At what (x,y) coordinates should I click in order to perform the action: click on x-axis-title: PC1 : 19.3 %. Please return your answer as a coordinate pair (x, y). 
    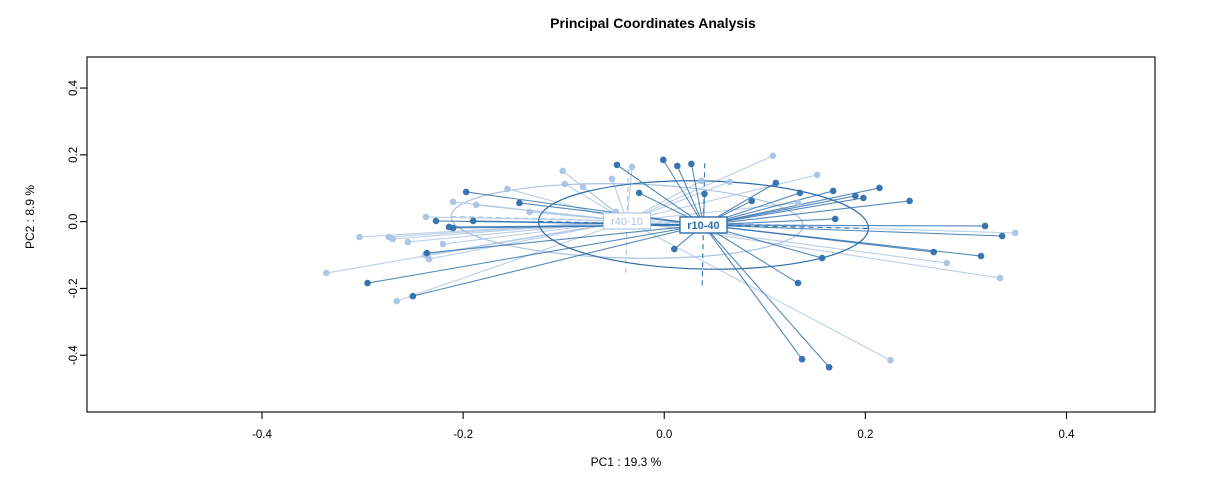
    Looking at the image, I should click on (626, 462).